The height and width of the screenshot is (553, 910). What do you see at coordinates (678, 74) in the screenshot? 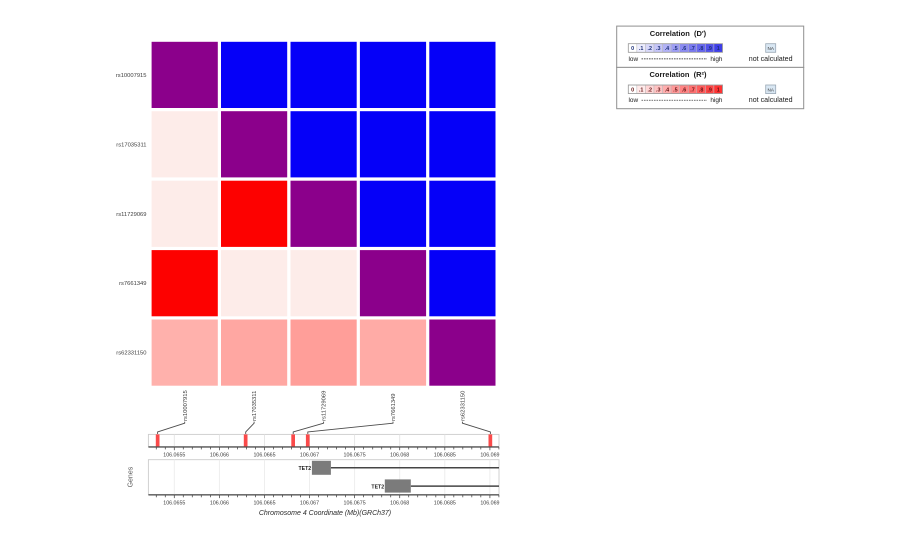
I see `svg-text: Correlation (R²)` at bounding box center [678, 74].